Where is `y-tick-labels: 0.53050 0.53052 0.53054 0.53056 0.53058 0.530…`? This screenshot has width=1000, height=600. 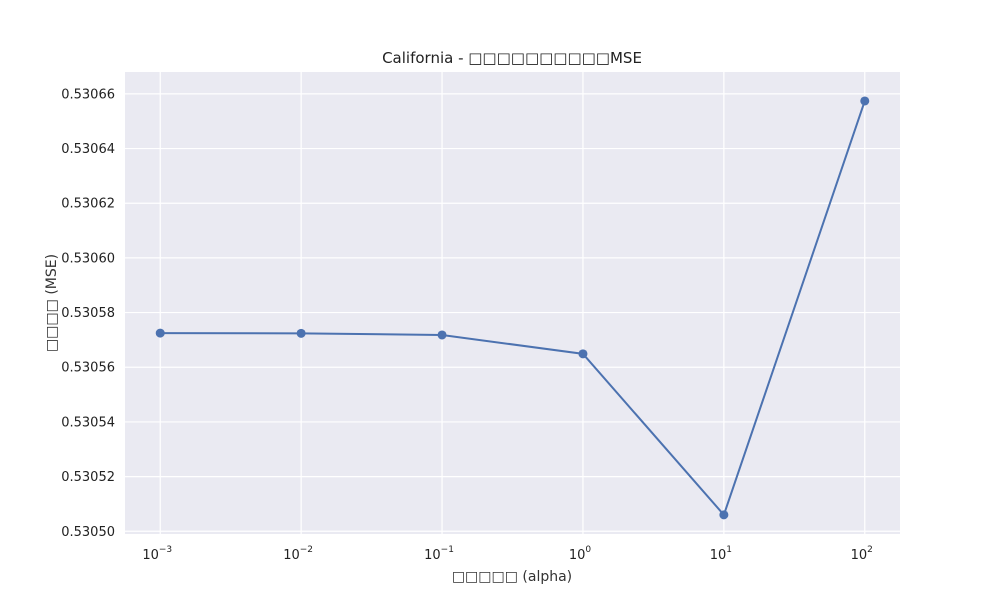 y-tick-labels: 0.53050 0.53052 0.53054 0.53056 0.53058 0.530… is located at coordinates (88, 313).